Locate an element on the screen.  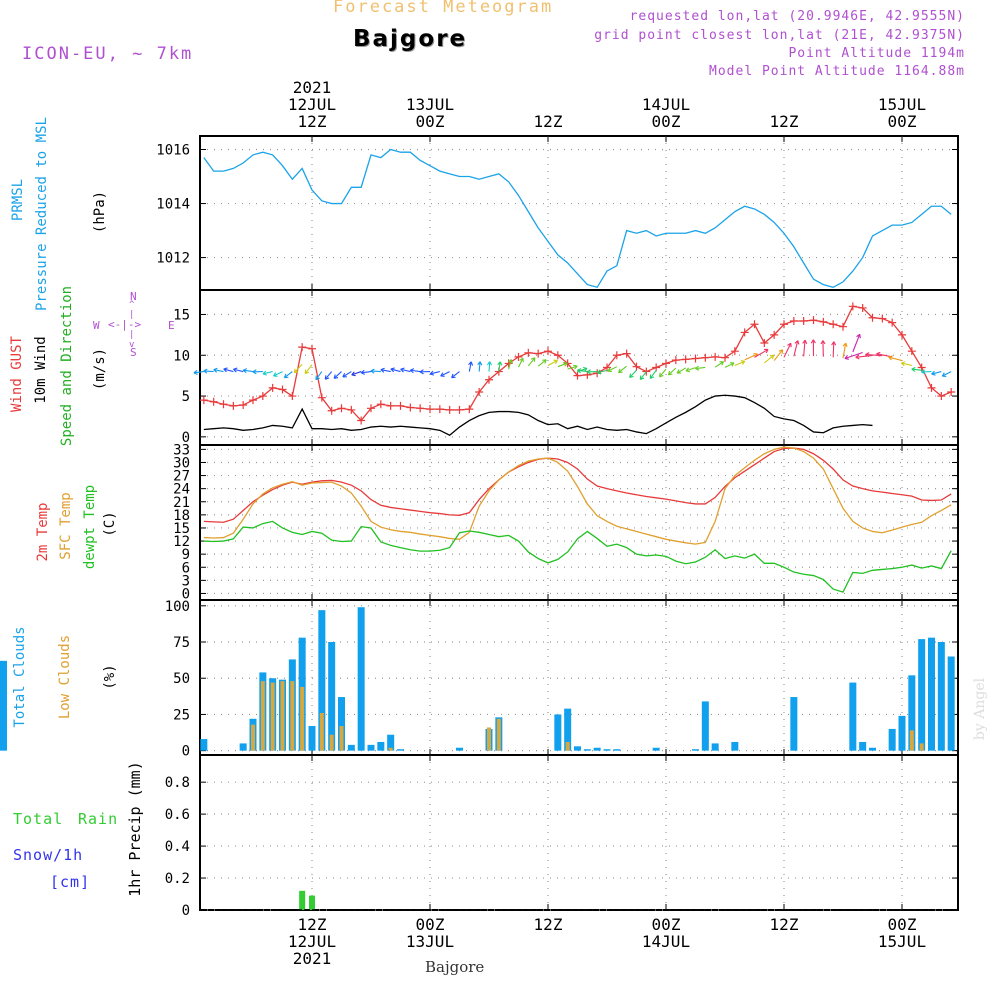
compass-e: E is located at coordinates (171, 325).